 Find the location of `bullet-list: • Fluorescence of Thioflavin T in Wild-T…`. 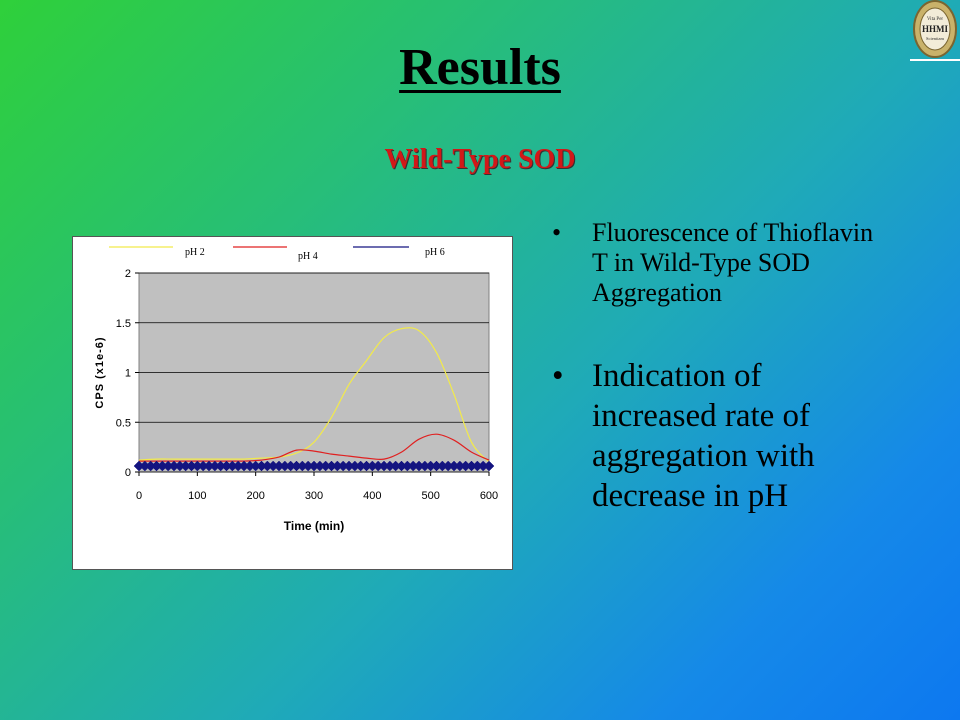

bullet-list: • Fluorescence of Thioflavin T in Wild-T… is located at coordinates (717, 367).